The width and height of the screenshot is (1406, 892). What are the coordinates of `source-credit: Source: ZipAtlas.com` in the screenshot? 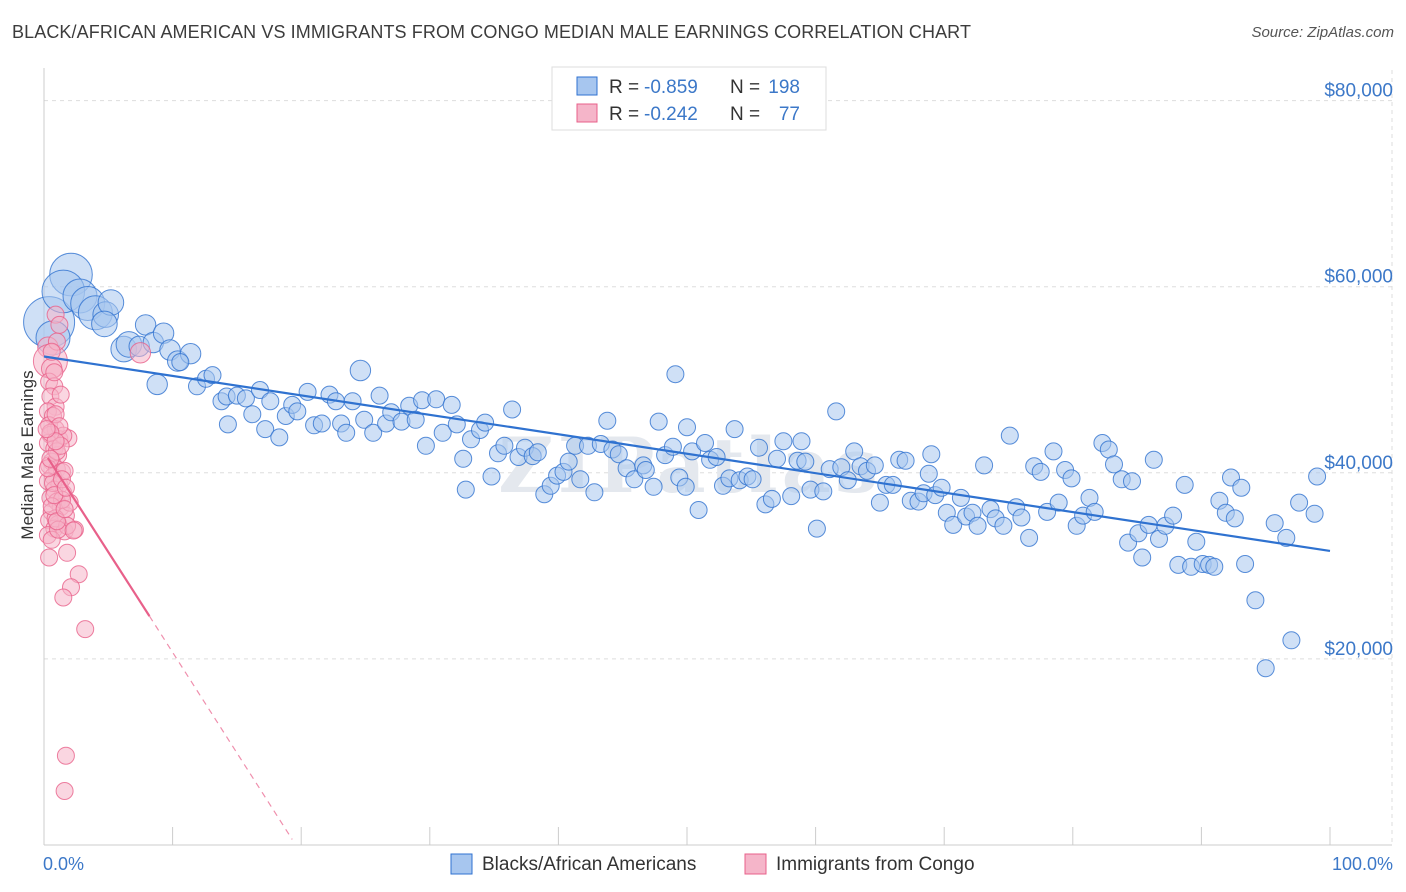 It's located at (1322, 32).